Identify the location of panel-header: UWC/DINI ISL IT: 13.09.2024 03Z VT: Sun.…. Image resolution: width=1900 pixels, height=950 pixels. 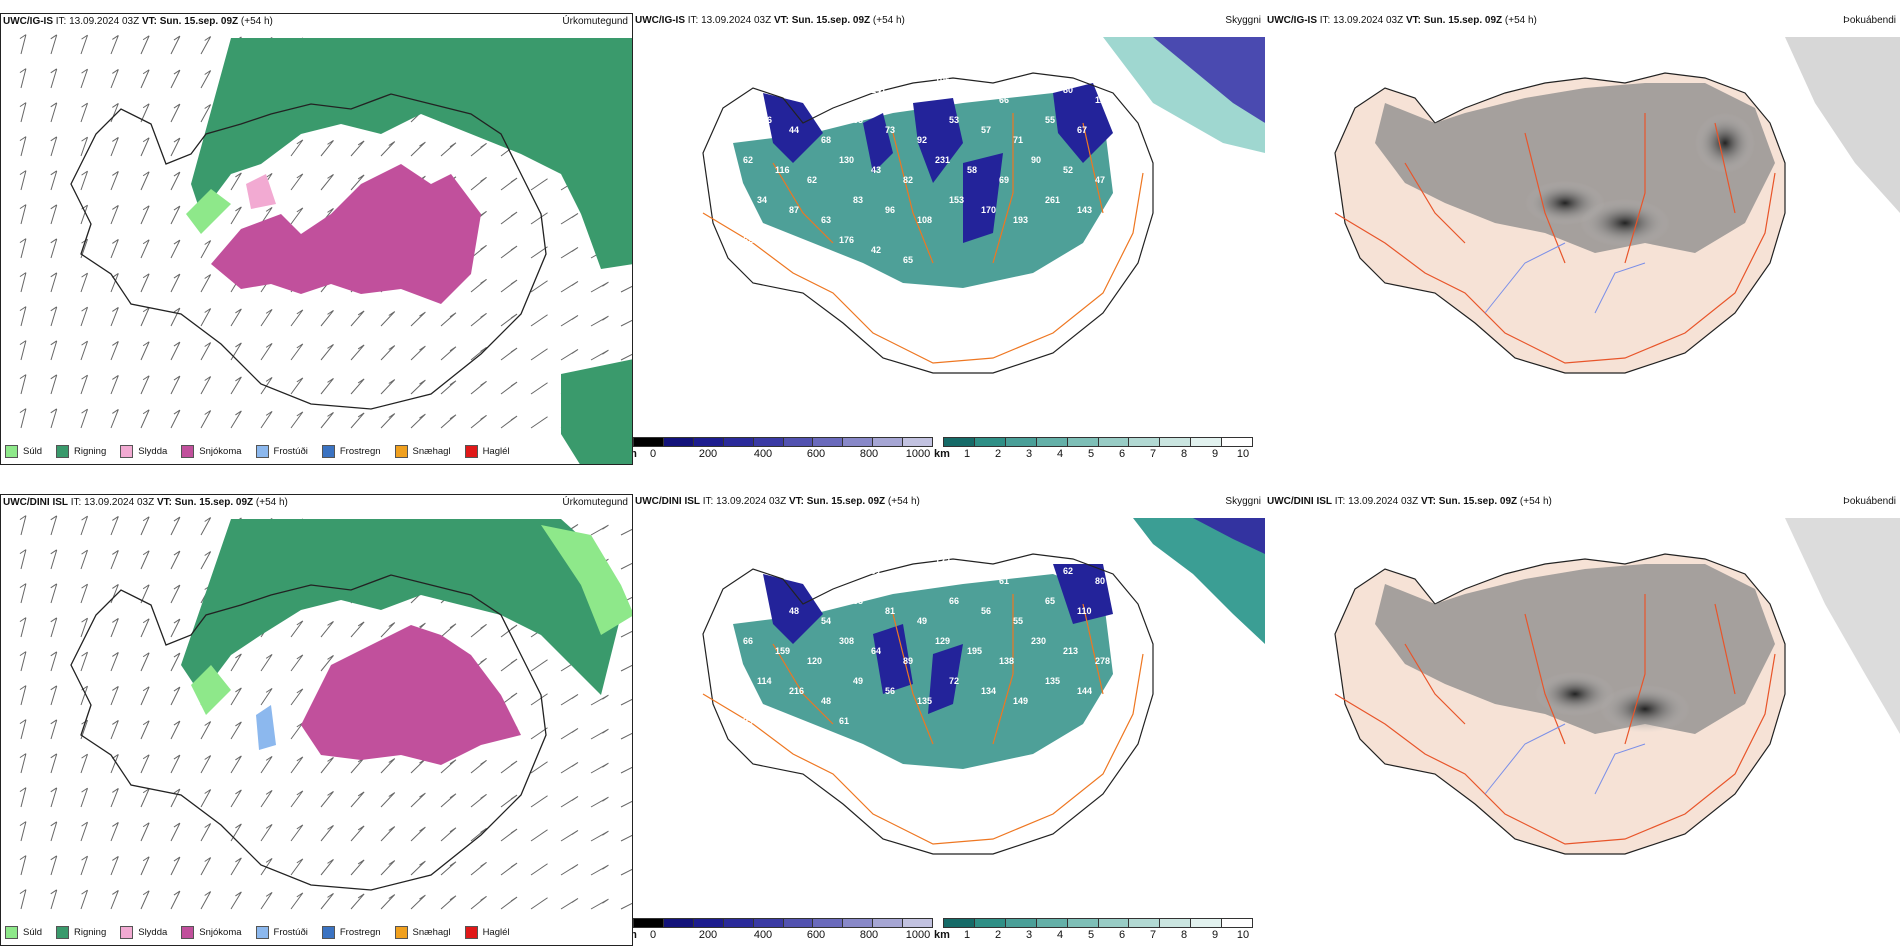
(316, 503).